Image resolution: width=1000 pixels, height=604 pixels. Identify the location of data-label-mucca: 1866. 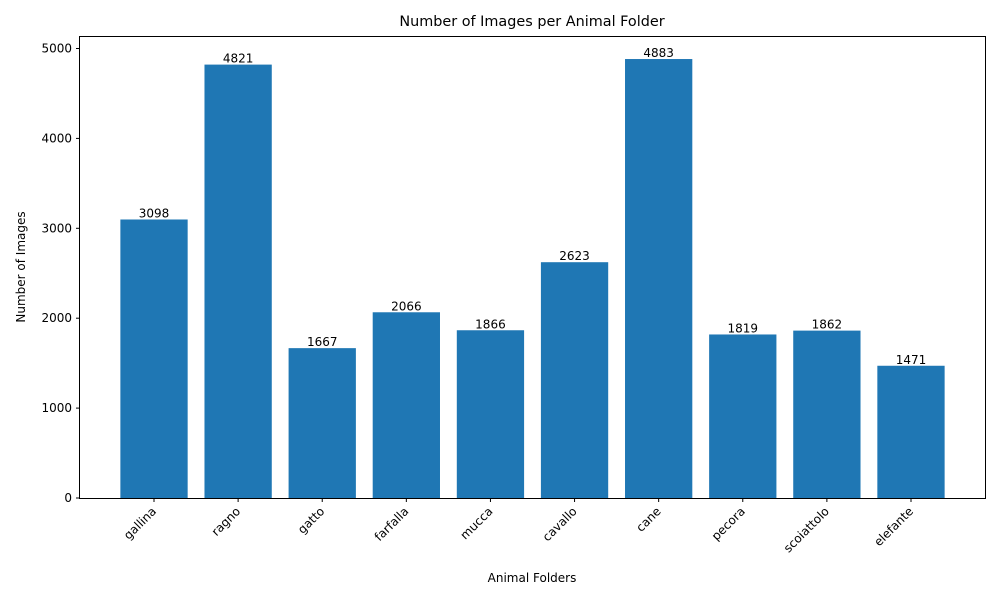
(490, 324).